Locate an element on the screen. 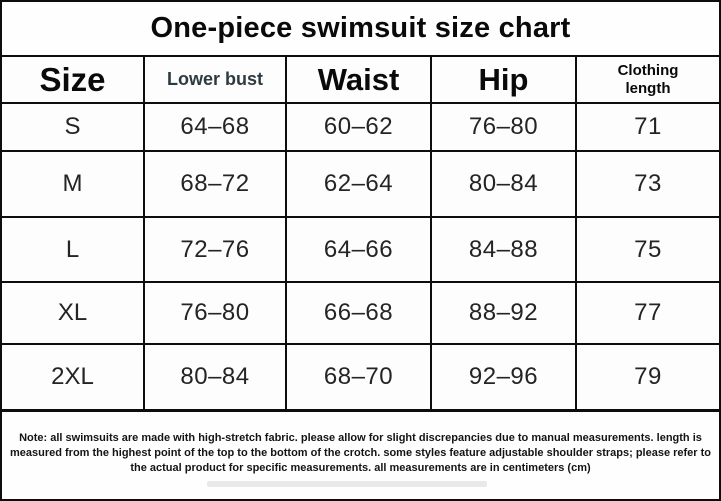 Image resolution: width=721 pixels, height=501 pixels. table-cell: 68–72 is located at coordinates (216, 185).